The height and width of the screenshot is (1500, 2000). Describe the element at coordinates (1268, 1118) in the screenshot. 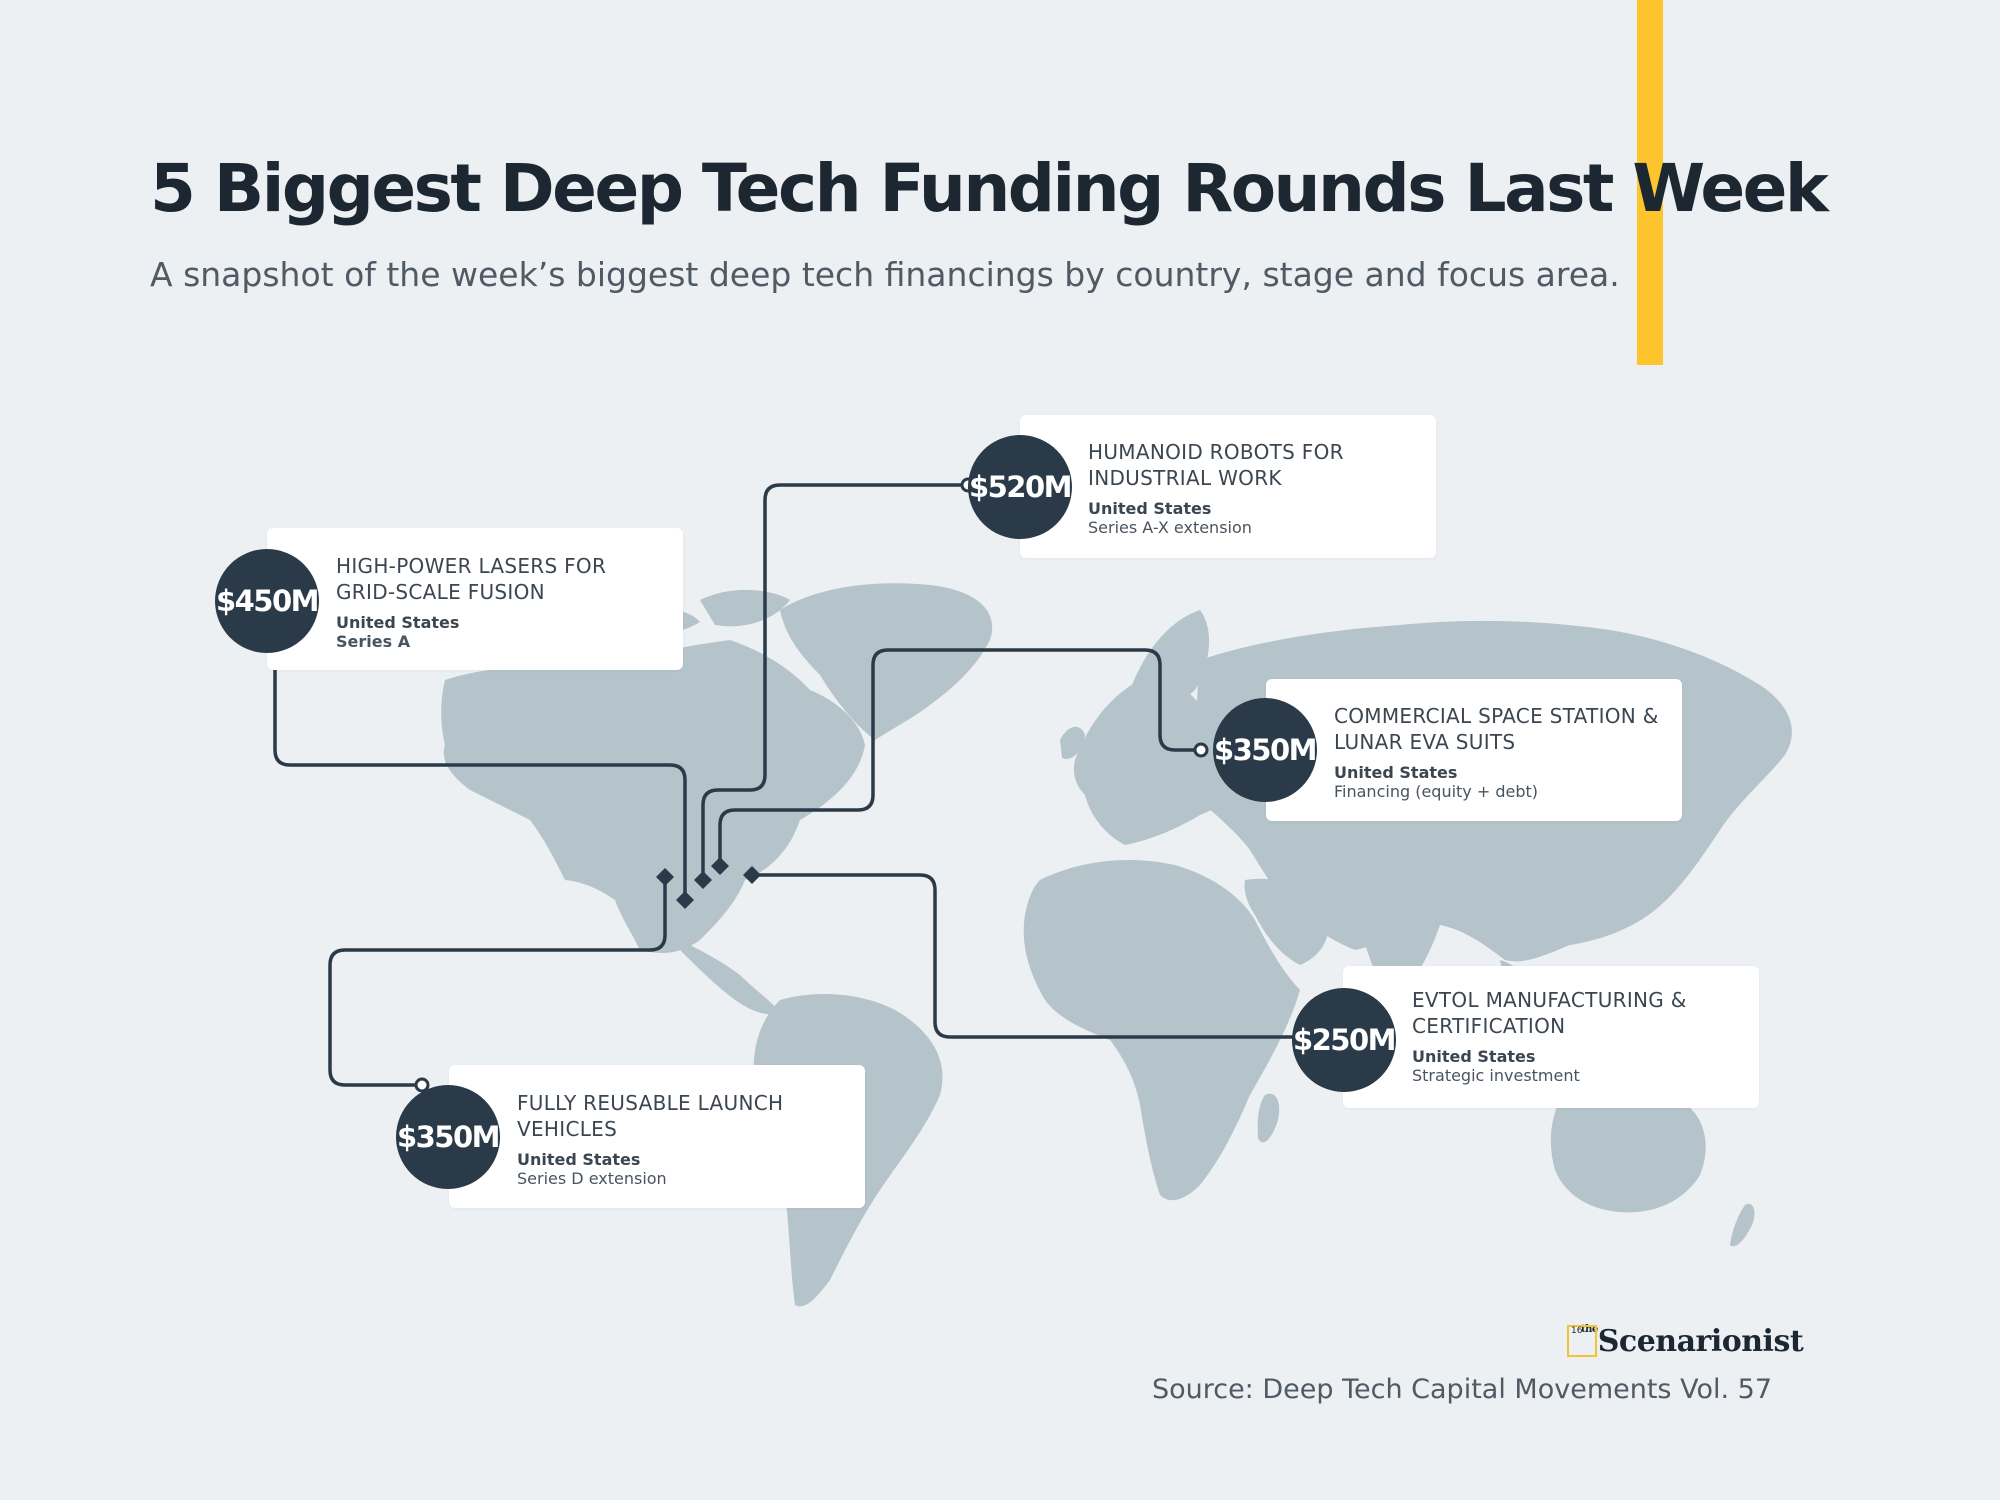

I see `landmass-madagascar` at that location.